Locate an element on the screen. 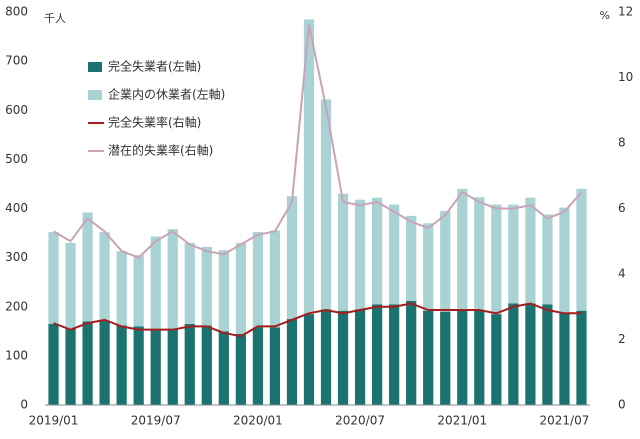  y-tick-label: 500 is located at coordinates (16, 159).